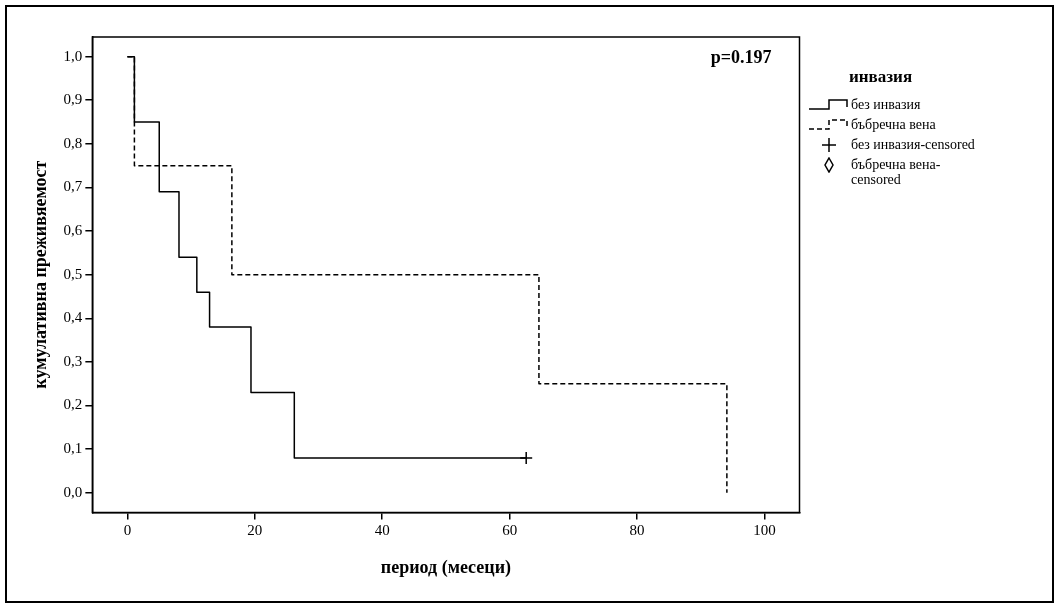  I want to click on x-tick-label: 100, so click(764, 530).